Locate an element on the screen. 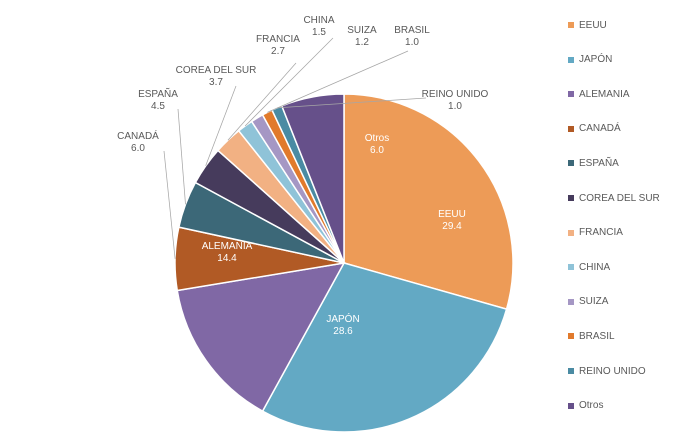  data-label-name-japon: JAPÓN is located at coordinates (342, 318).